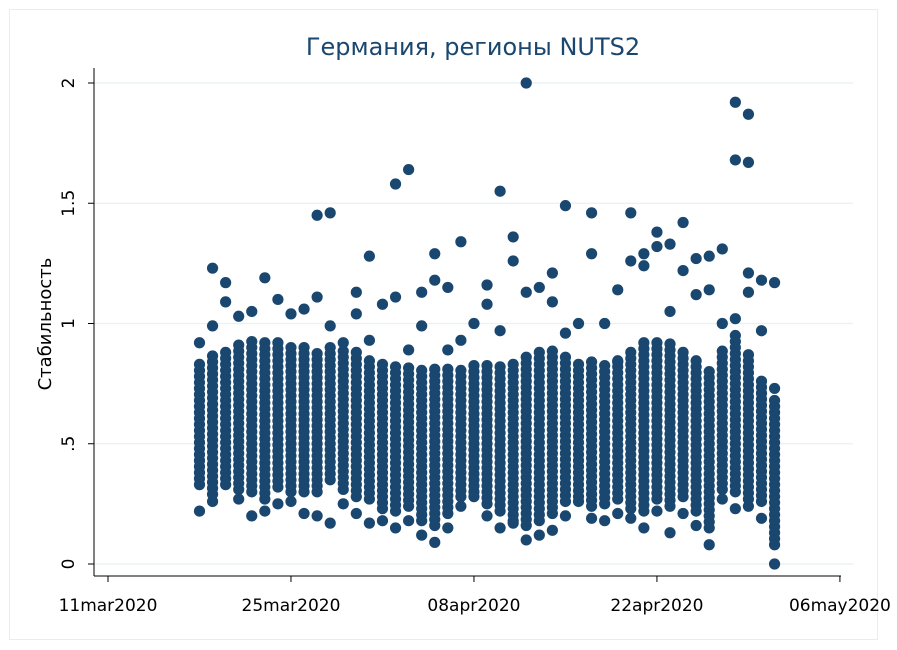 This screenshot has height=650, width=897. I want to click on x-tick-label: 06may2020, so click(840, 606).